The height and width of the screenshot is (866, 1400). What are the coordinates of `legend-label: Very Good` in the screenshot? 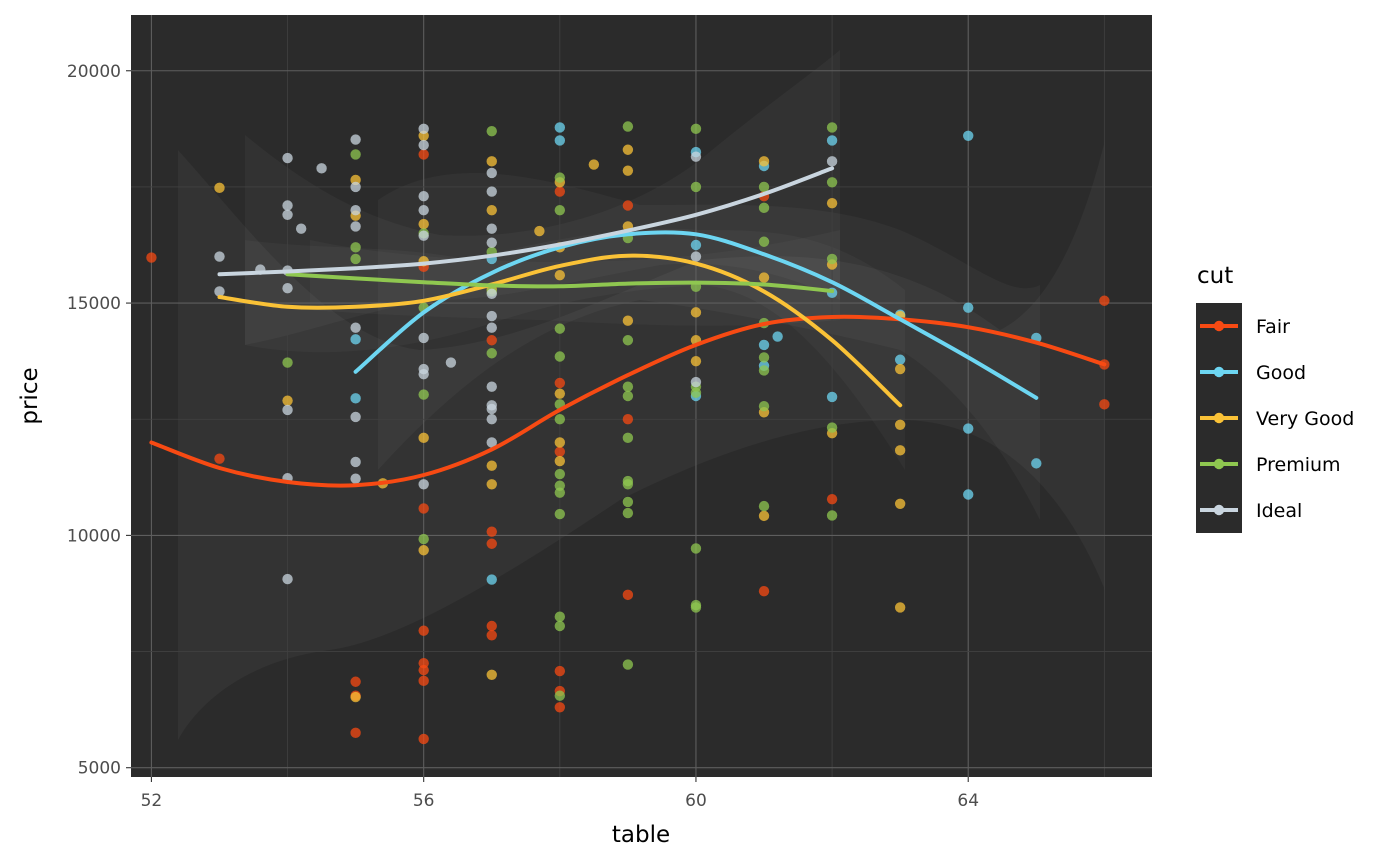 It's located at (1305, 419).